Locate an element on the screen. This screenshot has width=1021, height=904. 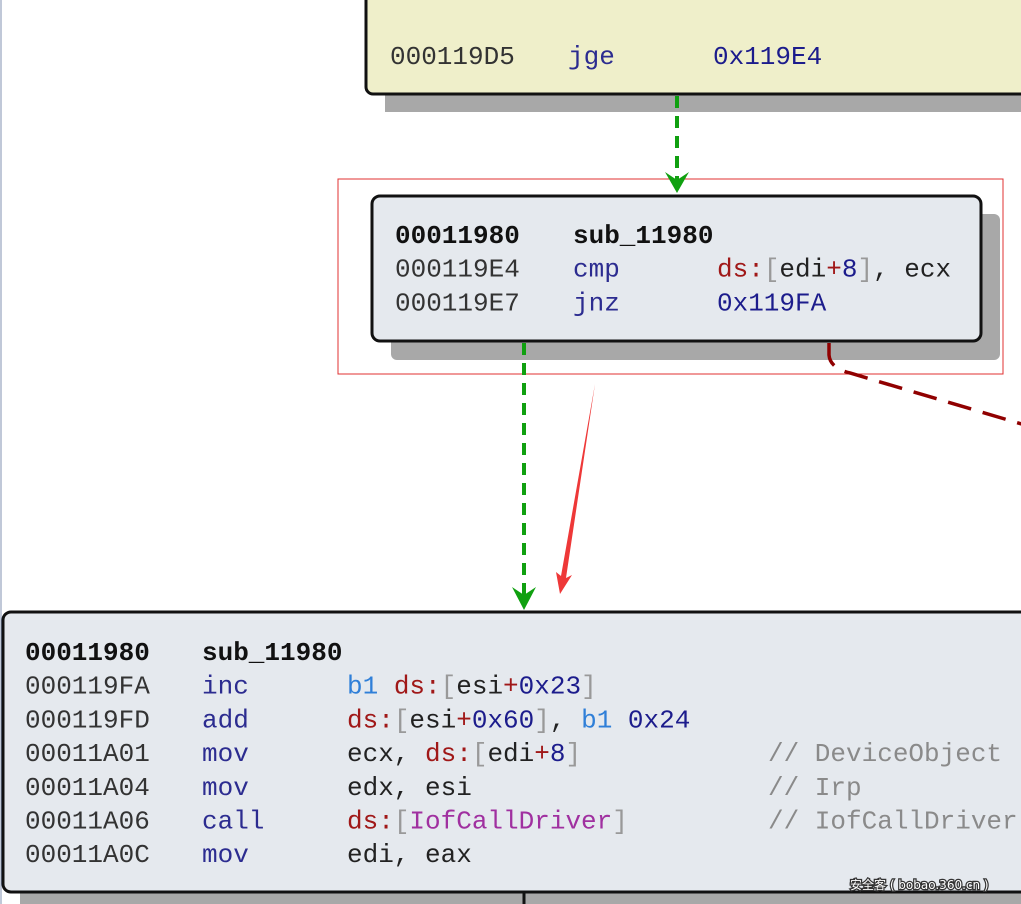
operand-token: IofCallDriver is located at coordinates (510, 822).